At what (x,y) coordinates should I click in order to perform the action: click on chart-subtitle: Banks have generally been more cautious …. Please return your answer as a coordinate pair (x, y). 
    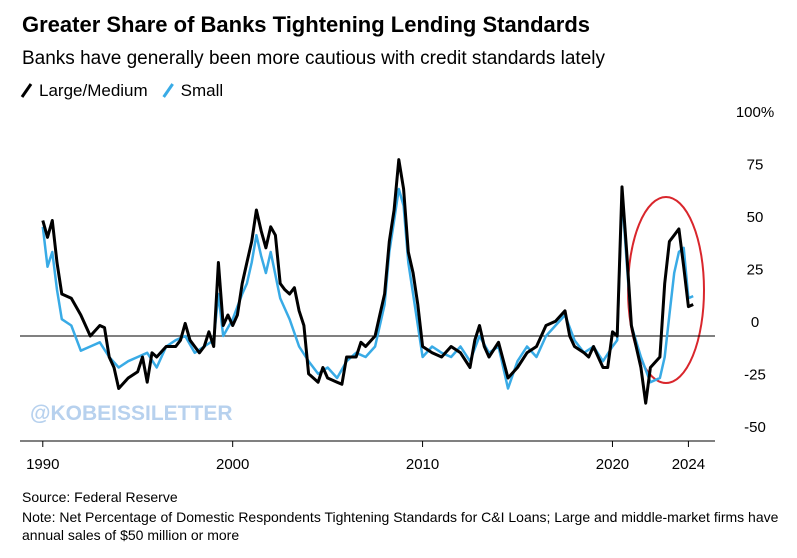
    Looking at the image, I should click on (313, 58).